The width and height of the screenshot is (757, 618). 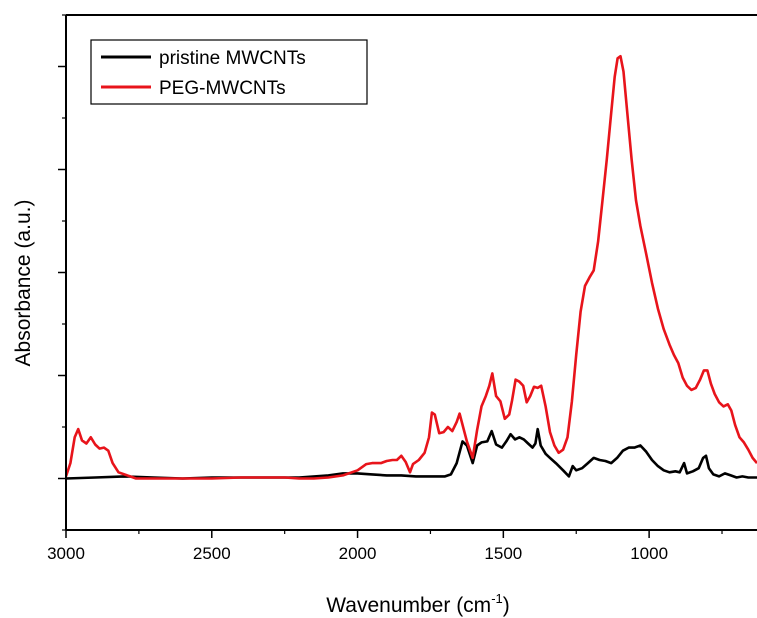 I want to click on y-axis-title: Absorbance (a.u.), so click(x=23, y=283).